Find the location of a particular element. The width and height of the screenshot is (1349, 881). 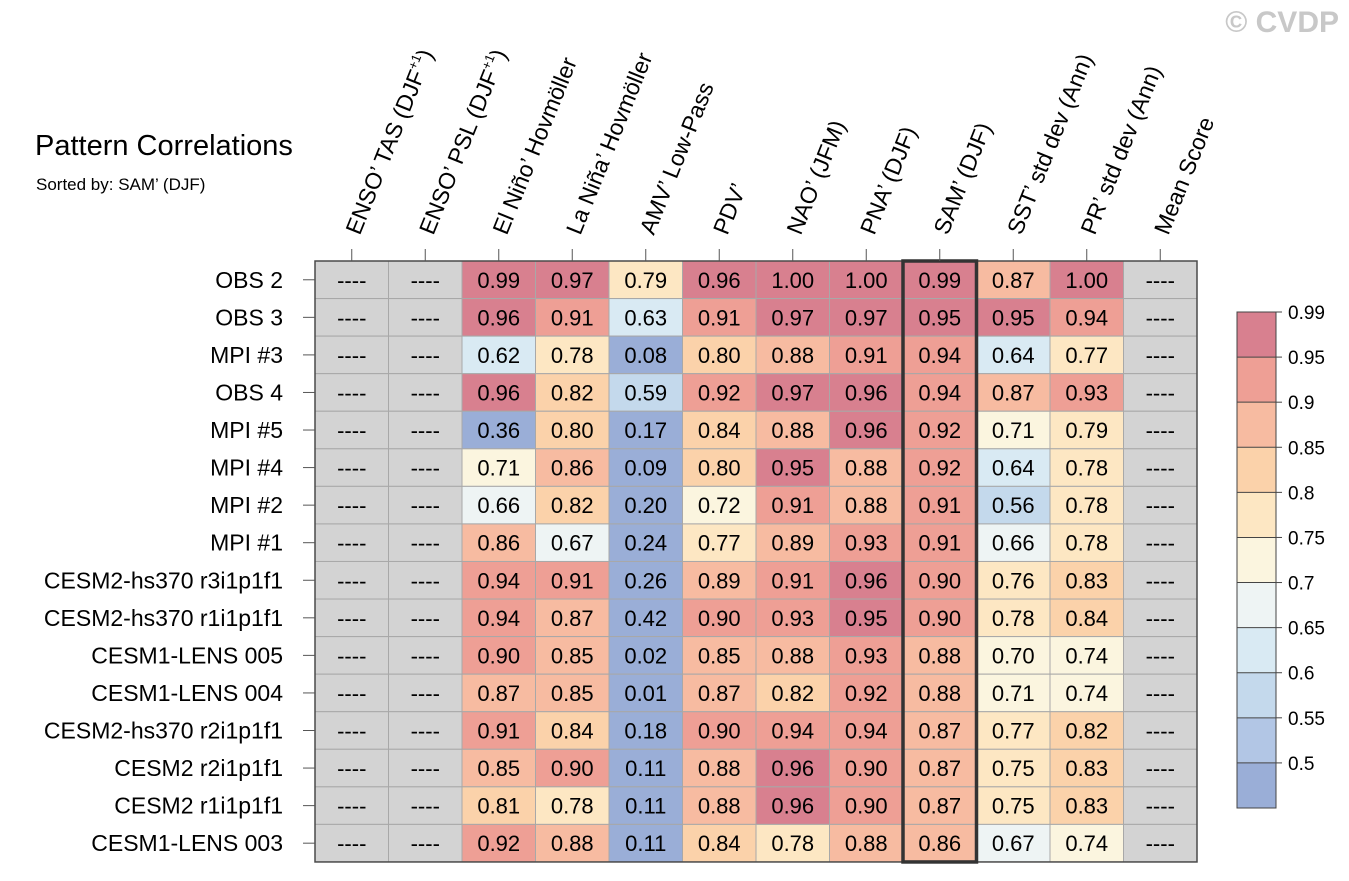

cell-value-label: 0.75 is located at coordinates (1013, 768).